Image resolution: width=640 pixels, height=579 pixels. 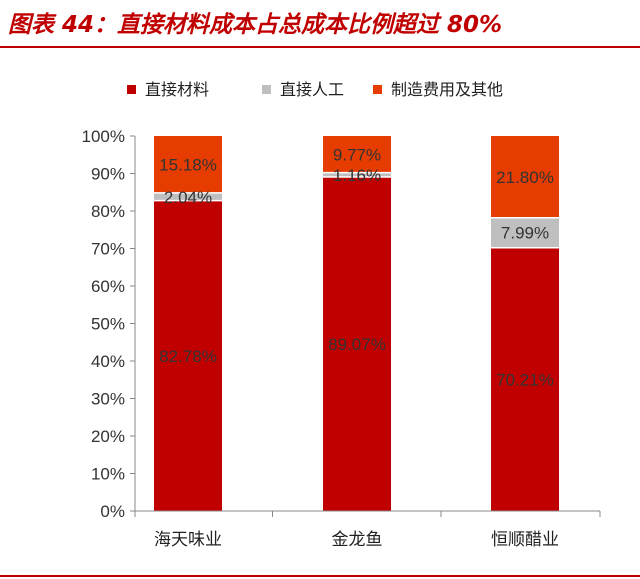 I want to click on y-tick-label: 10%, so click(x=108, y=474).